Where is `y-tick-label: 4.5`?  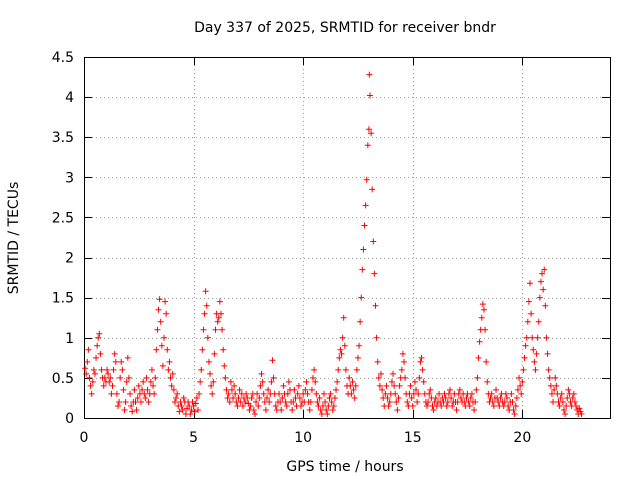
y-tick-label: 4.5 is located at coordinates (63, 58).